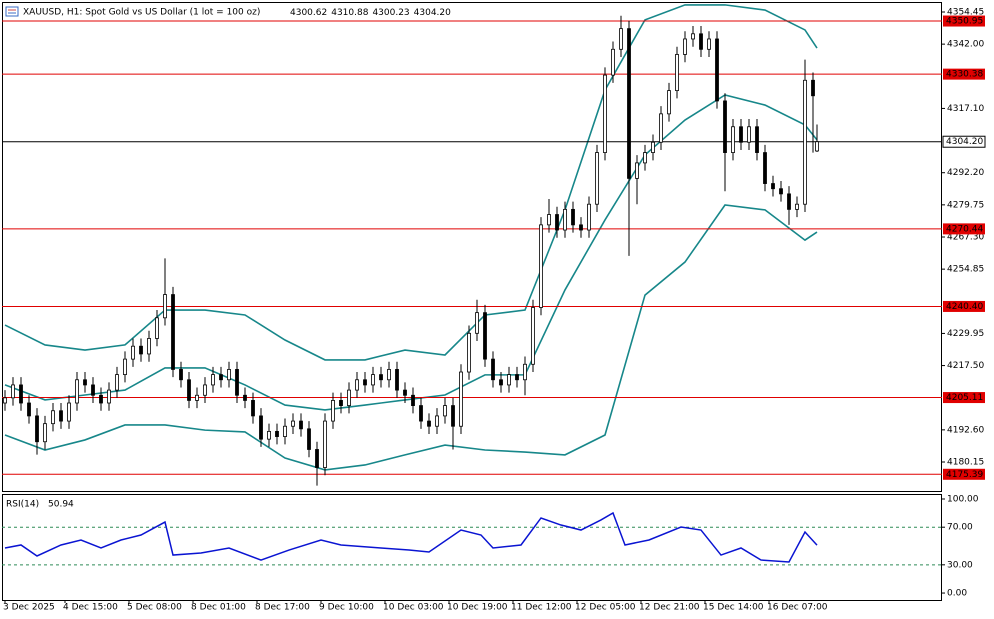  What do you see at coordinates (965, 173) in the screenshot?
I see `y-tick-label: 4292.20` at bounding box center [965, 173].